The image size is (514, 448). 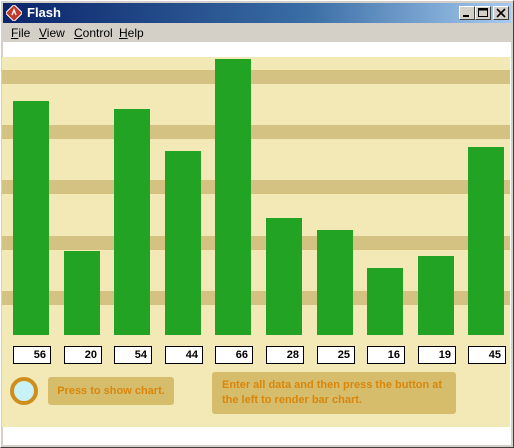 What do you see at coordinates (257, 33) in the screenshot?
I see `menu-bar: File View Control Help` at bounding box center [257, 33].